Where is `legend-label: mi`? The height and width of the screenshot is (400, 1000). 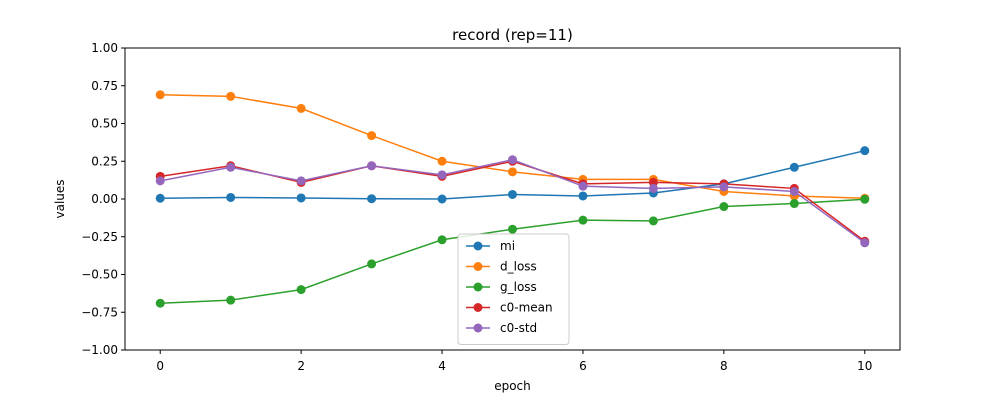 legend-label: mi is located at coordinates (507, 246).